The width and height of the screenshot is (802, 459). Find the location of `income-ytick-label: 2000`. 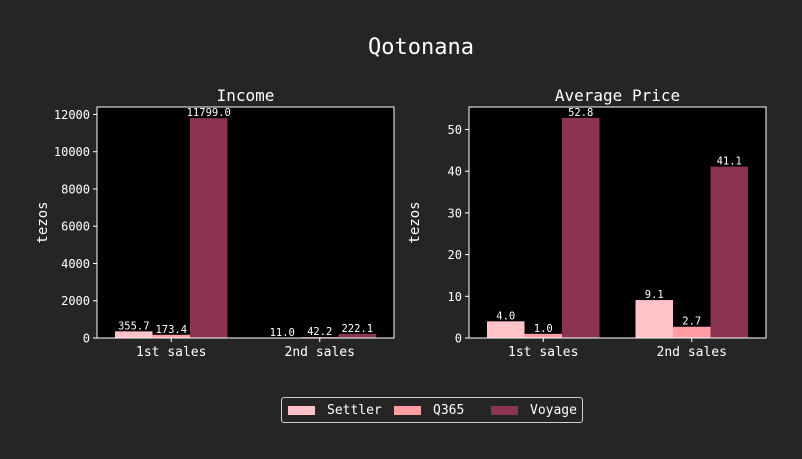

income-ytick-label: 2000 is located at coordinates (75, 301).